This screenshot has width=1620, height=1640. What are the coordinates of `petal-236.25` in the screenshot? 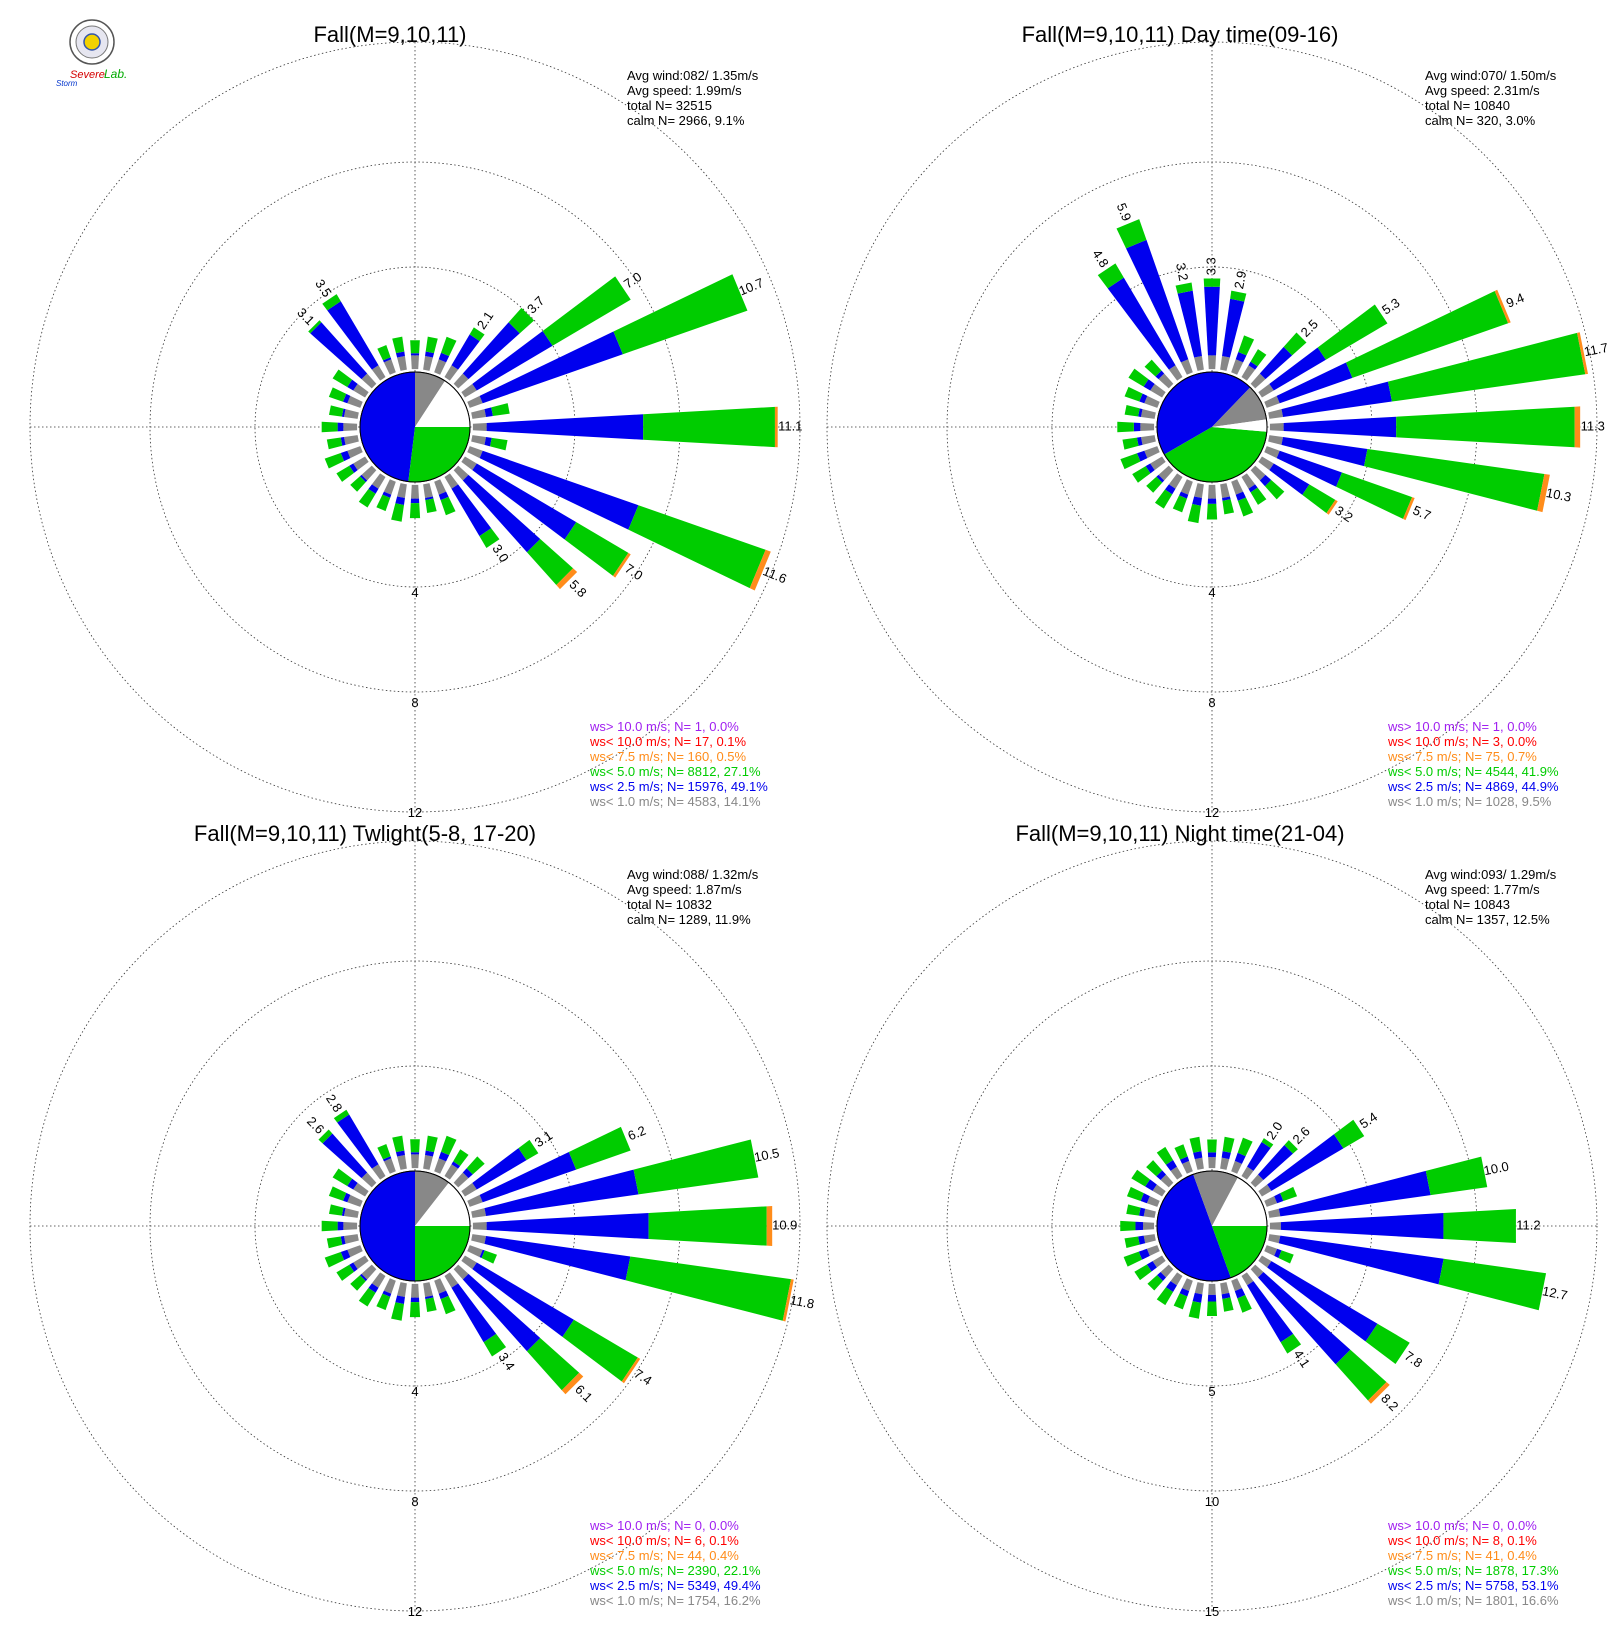 It's located at (1149, 469).